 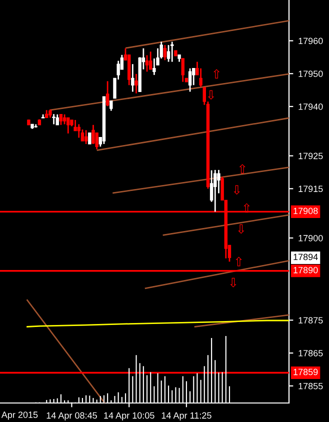 What do you see at coordinates (310, 353) in the screenshot?
I see `y-tick-label: 17865` at bounding box center [310, 353].